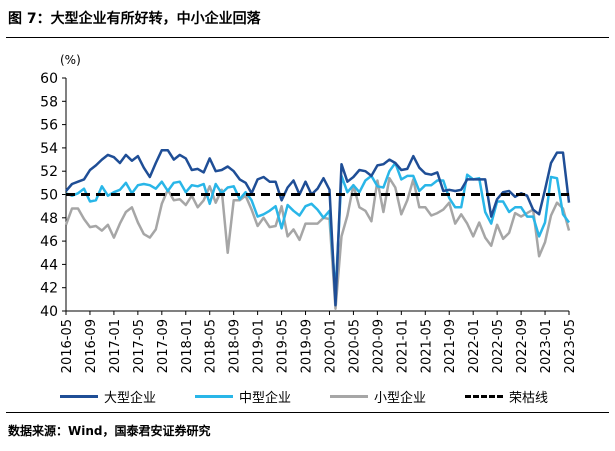 The height and width of the screenshot is (451, 615). I want to click on y-unit-label: (%), so click(70, 60).